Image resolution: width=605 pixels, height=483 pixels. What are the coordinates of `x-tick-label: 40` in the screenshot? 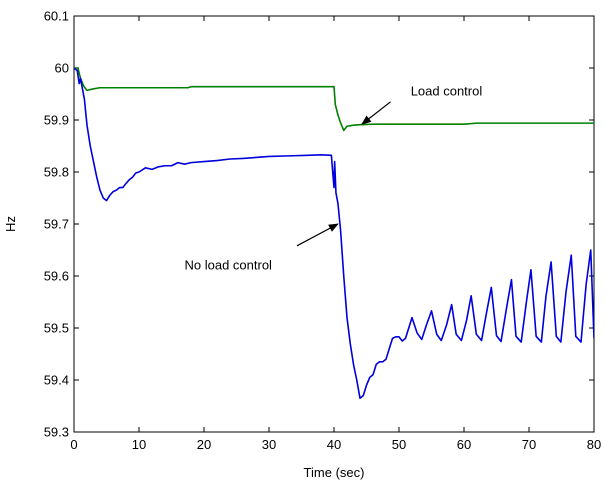 It's located at (334, 444).